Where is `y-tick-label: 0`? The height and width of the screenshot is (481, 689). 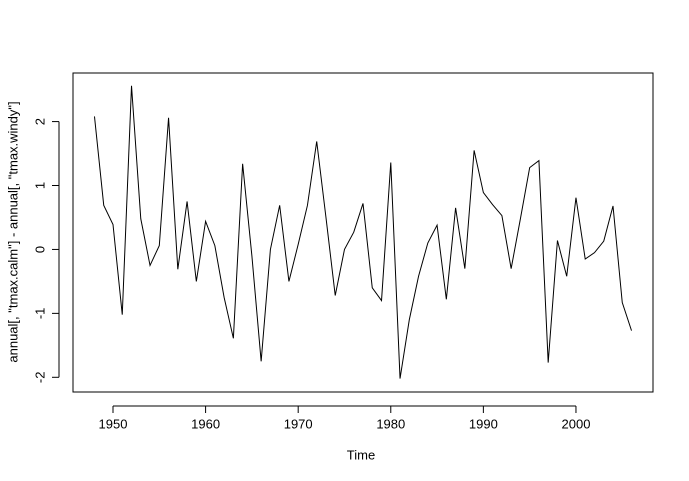 y-tick-label: 0 is located at coordinates (39, 249).